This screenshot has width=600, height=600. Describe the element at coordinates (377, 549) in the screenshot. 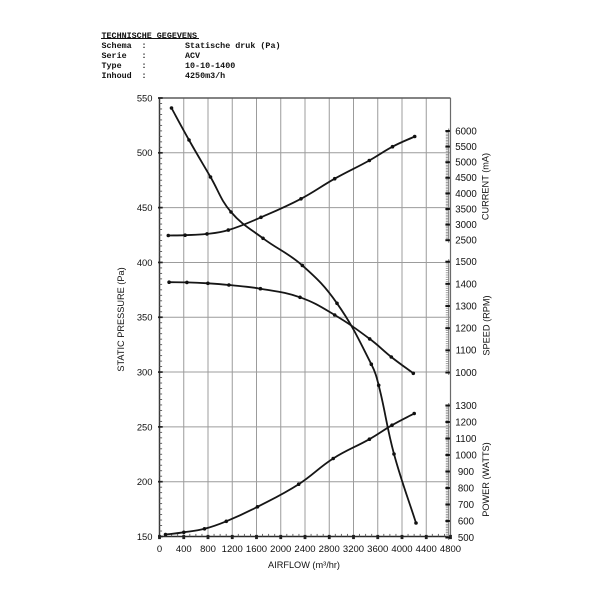

I see `svg-text: 3600` at that location.